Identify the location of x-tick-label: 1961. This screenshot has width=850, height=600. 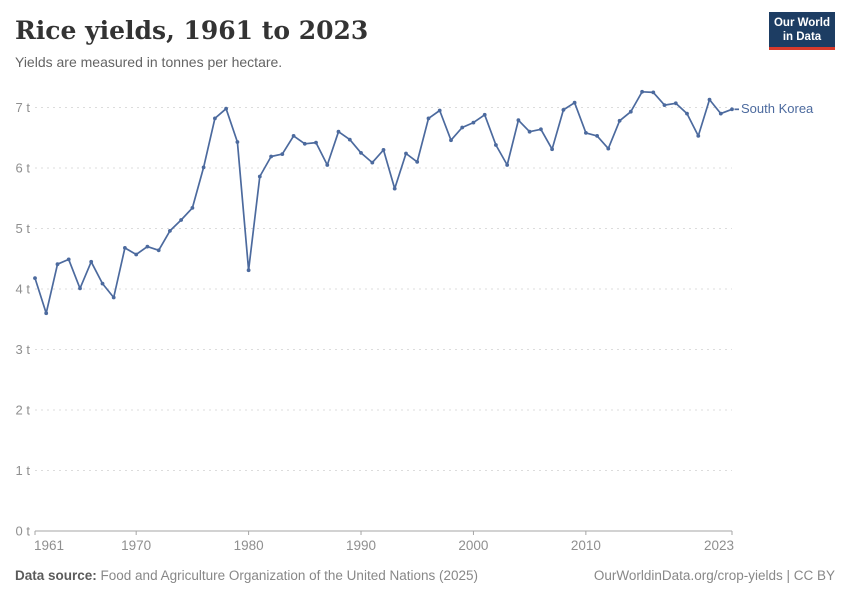
(49, 545).